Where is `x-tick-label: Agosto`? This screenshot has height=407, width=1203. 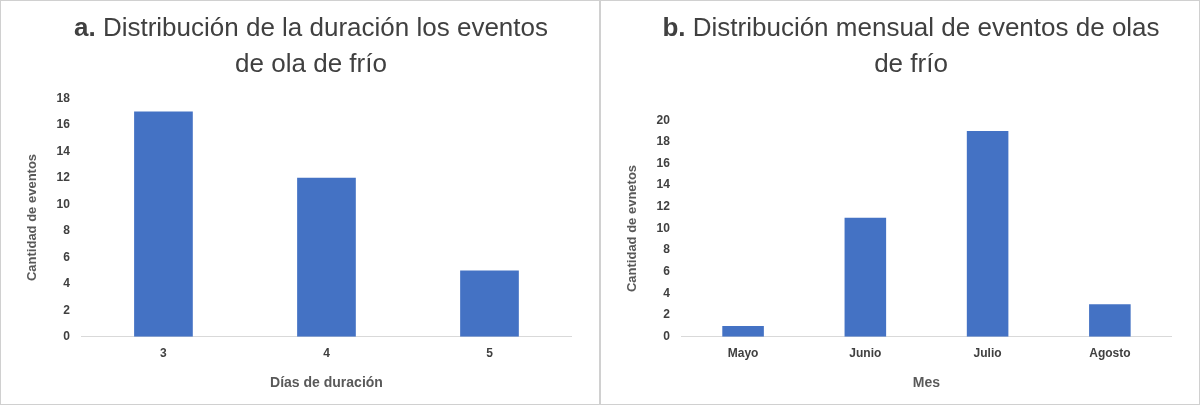
x-tick-label: Agosto is located at coordinates (1110, 353).